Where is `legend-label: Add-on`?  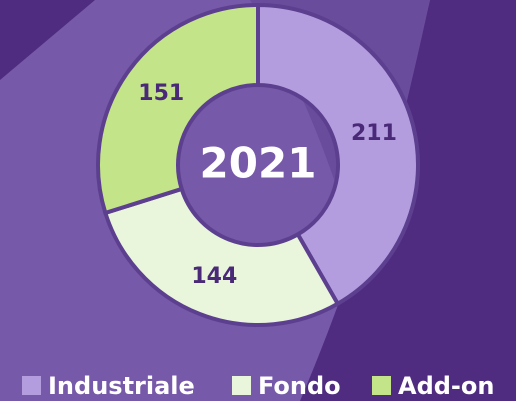
legend-label: Add-on is located at coordinates (446, 386).